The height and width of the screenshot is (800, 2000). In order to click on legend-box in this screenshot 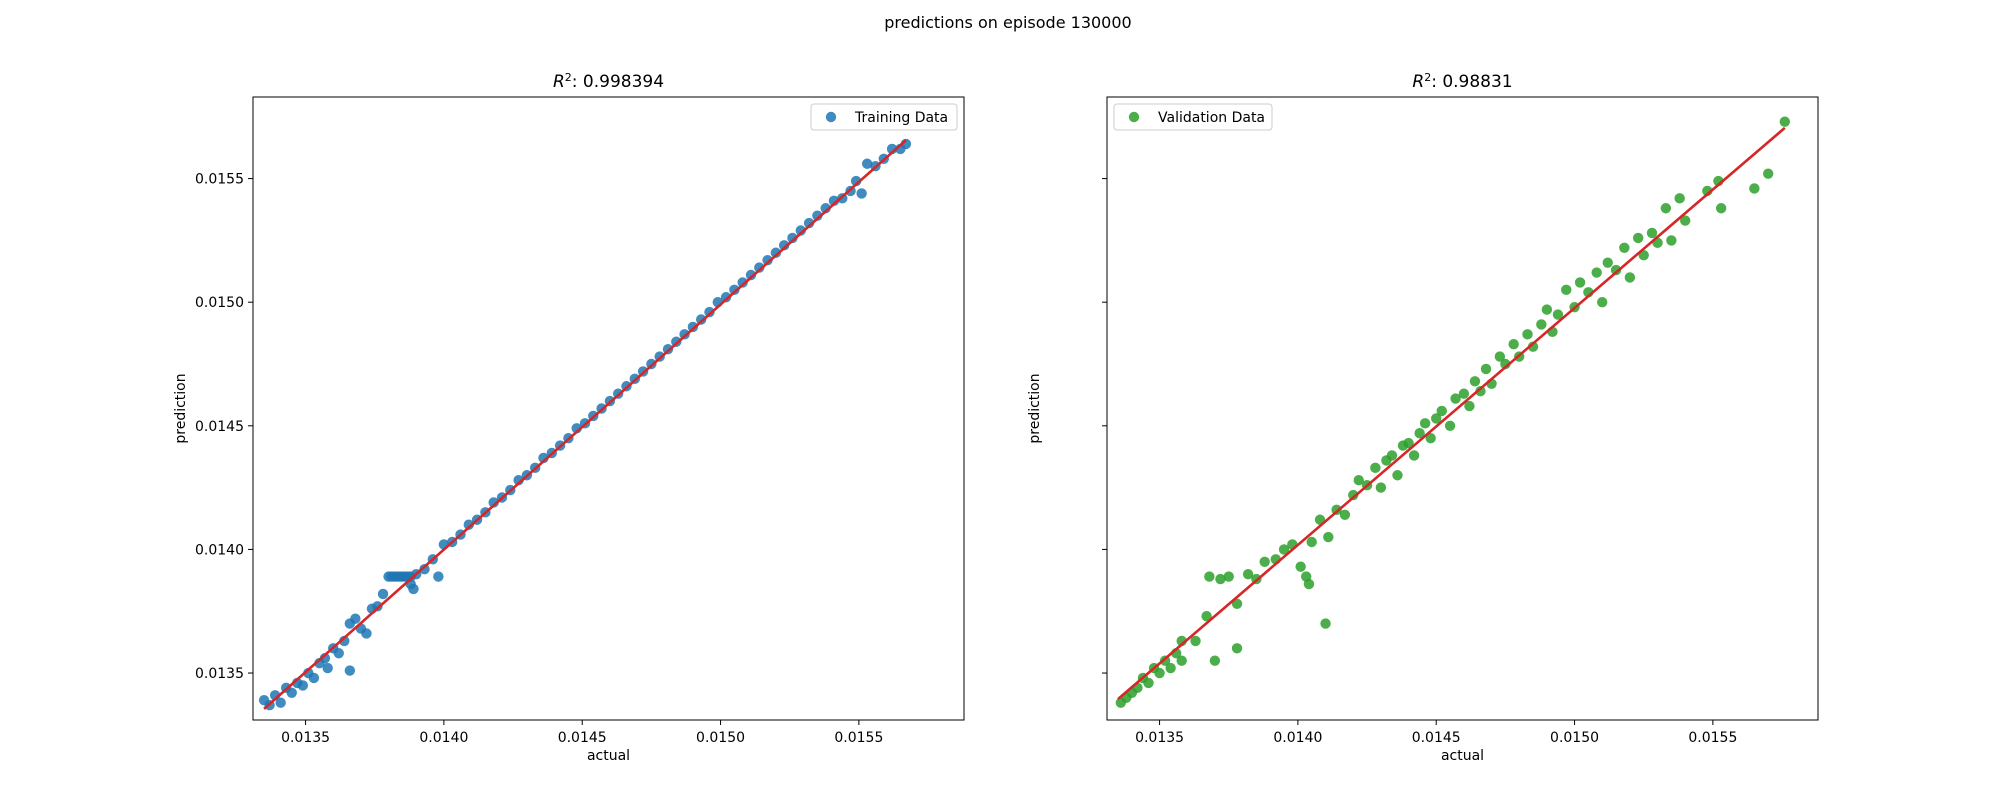, I will do `click(1193, 117)`.